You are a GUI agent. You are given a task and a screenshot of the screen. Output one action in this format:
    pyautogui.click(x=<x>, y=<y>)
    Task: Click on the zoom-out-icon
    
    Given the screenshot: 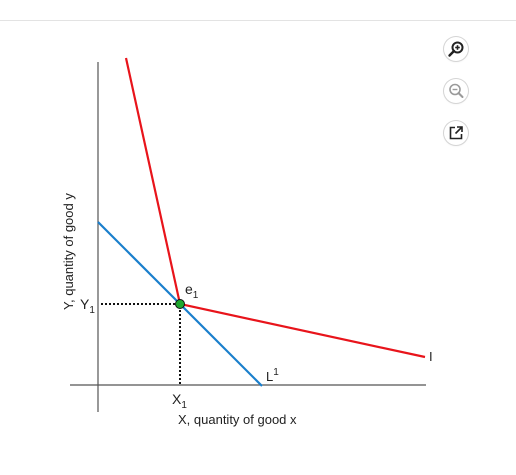 What is the action you would take?
    pyautogui.click(x=456, y=90)
    